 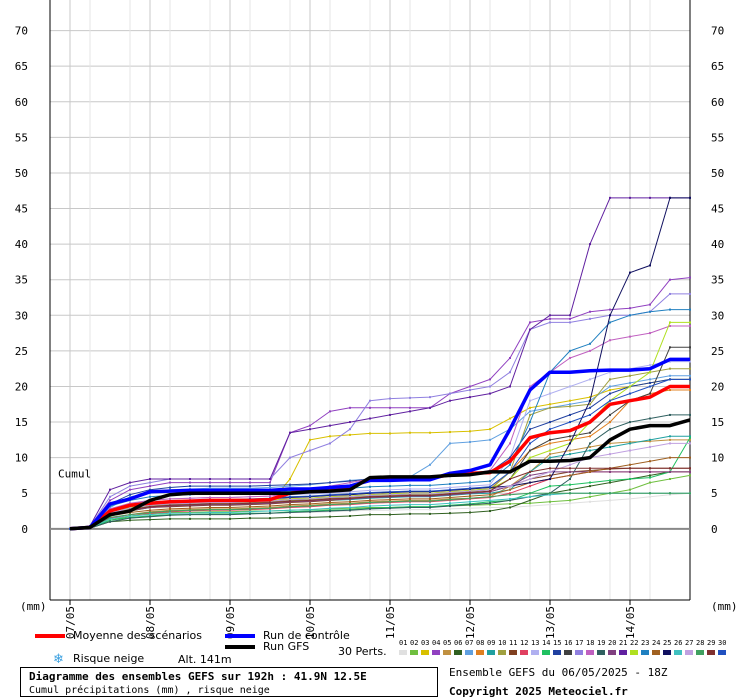 I want to click on perturbation-number: 16, so click(x=568, y=643).